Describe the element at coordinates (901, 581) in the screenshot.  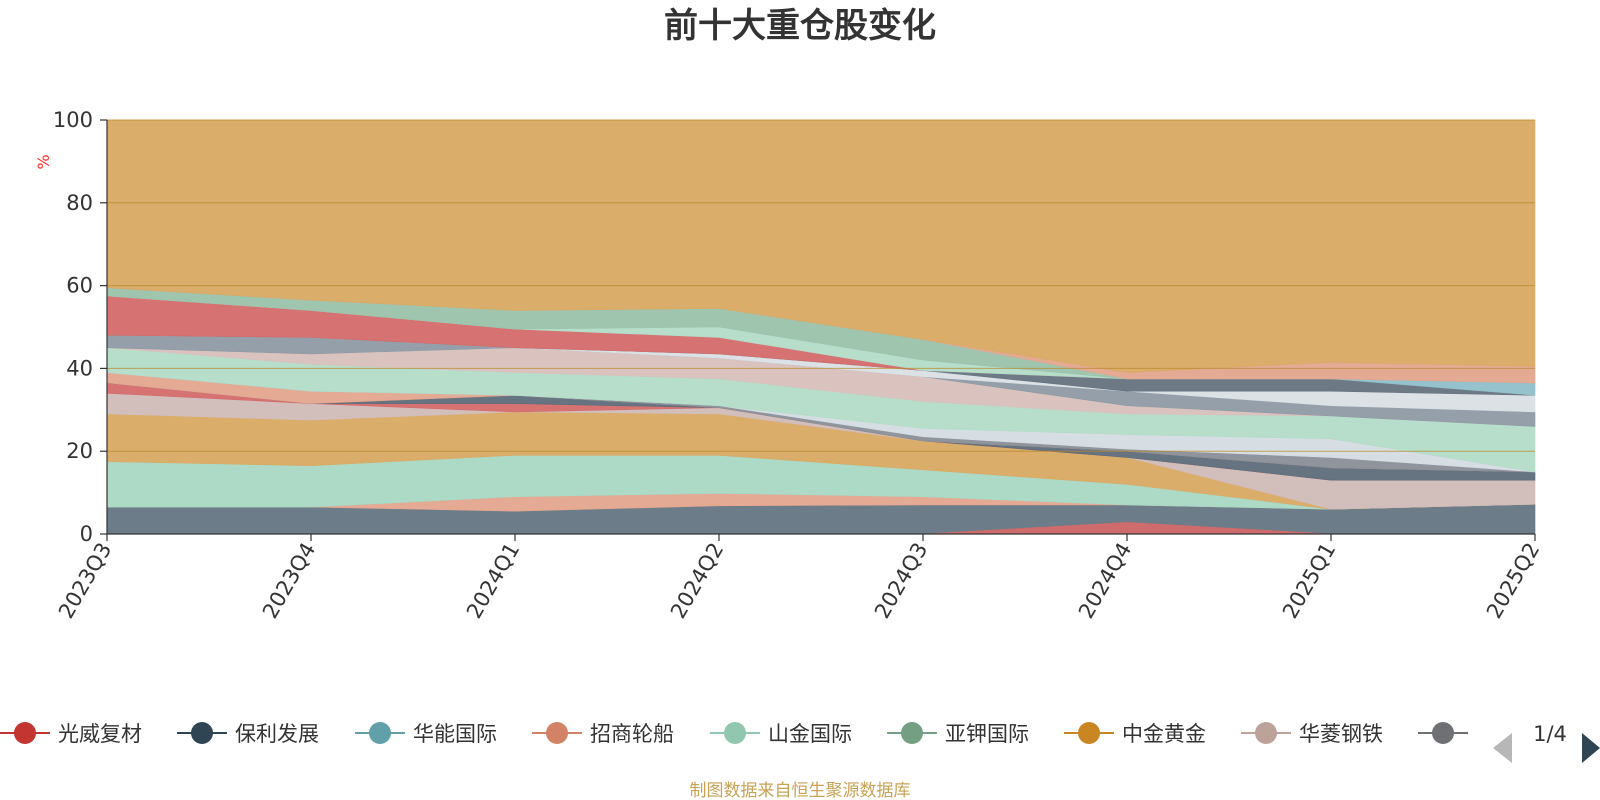
I see `x-tick-label-2024Q3: 2024Q3` at that location.